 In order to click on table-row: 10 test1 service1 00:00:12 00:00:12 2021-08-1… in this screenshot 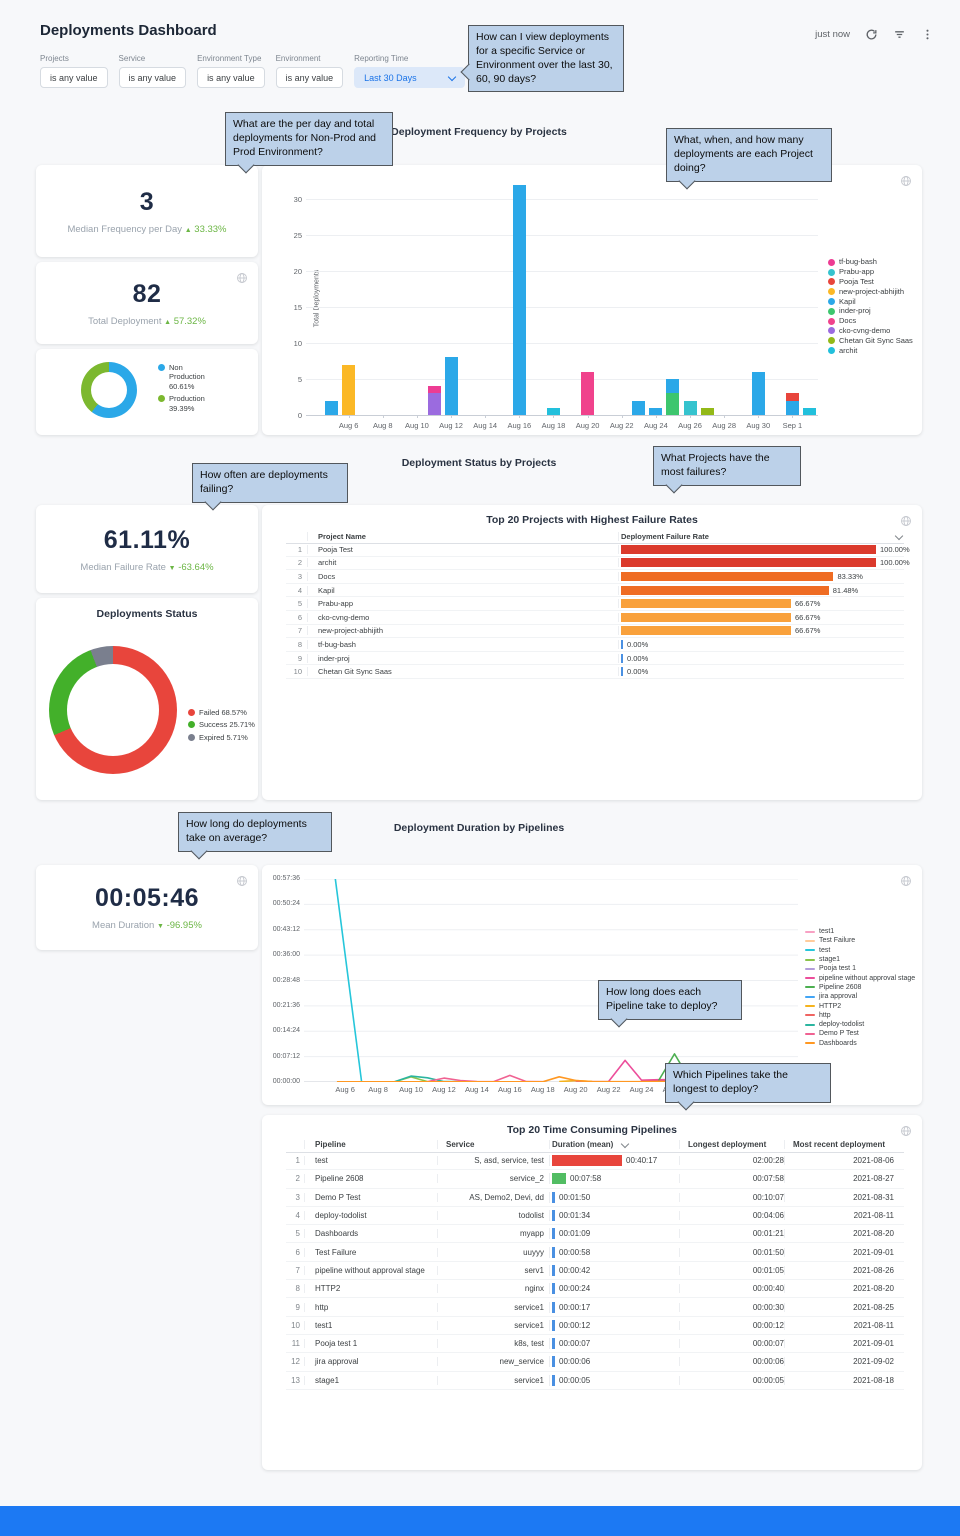, I will do `click(595, 1326)`.